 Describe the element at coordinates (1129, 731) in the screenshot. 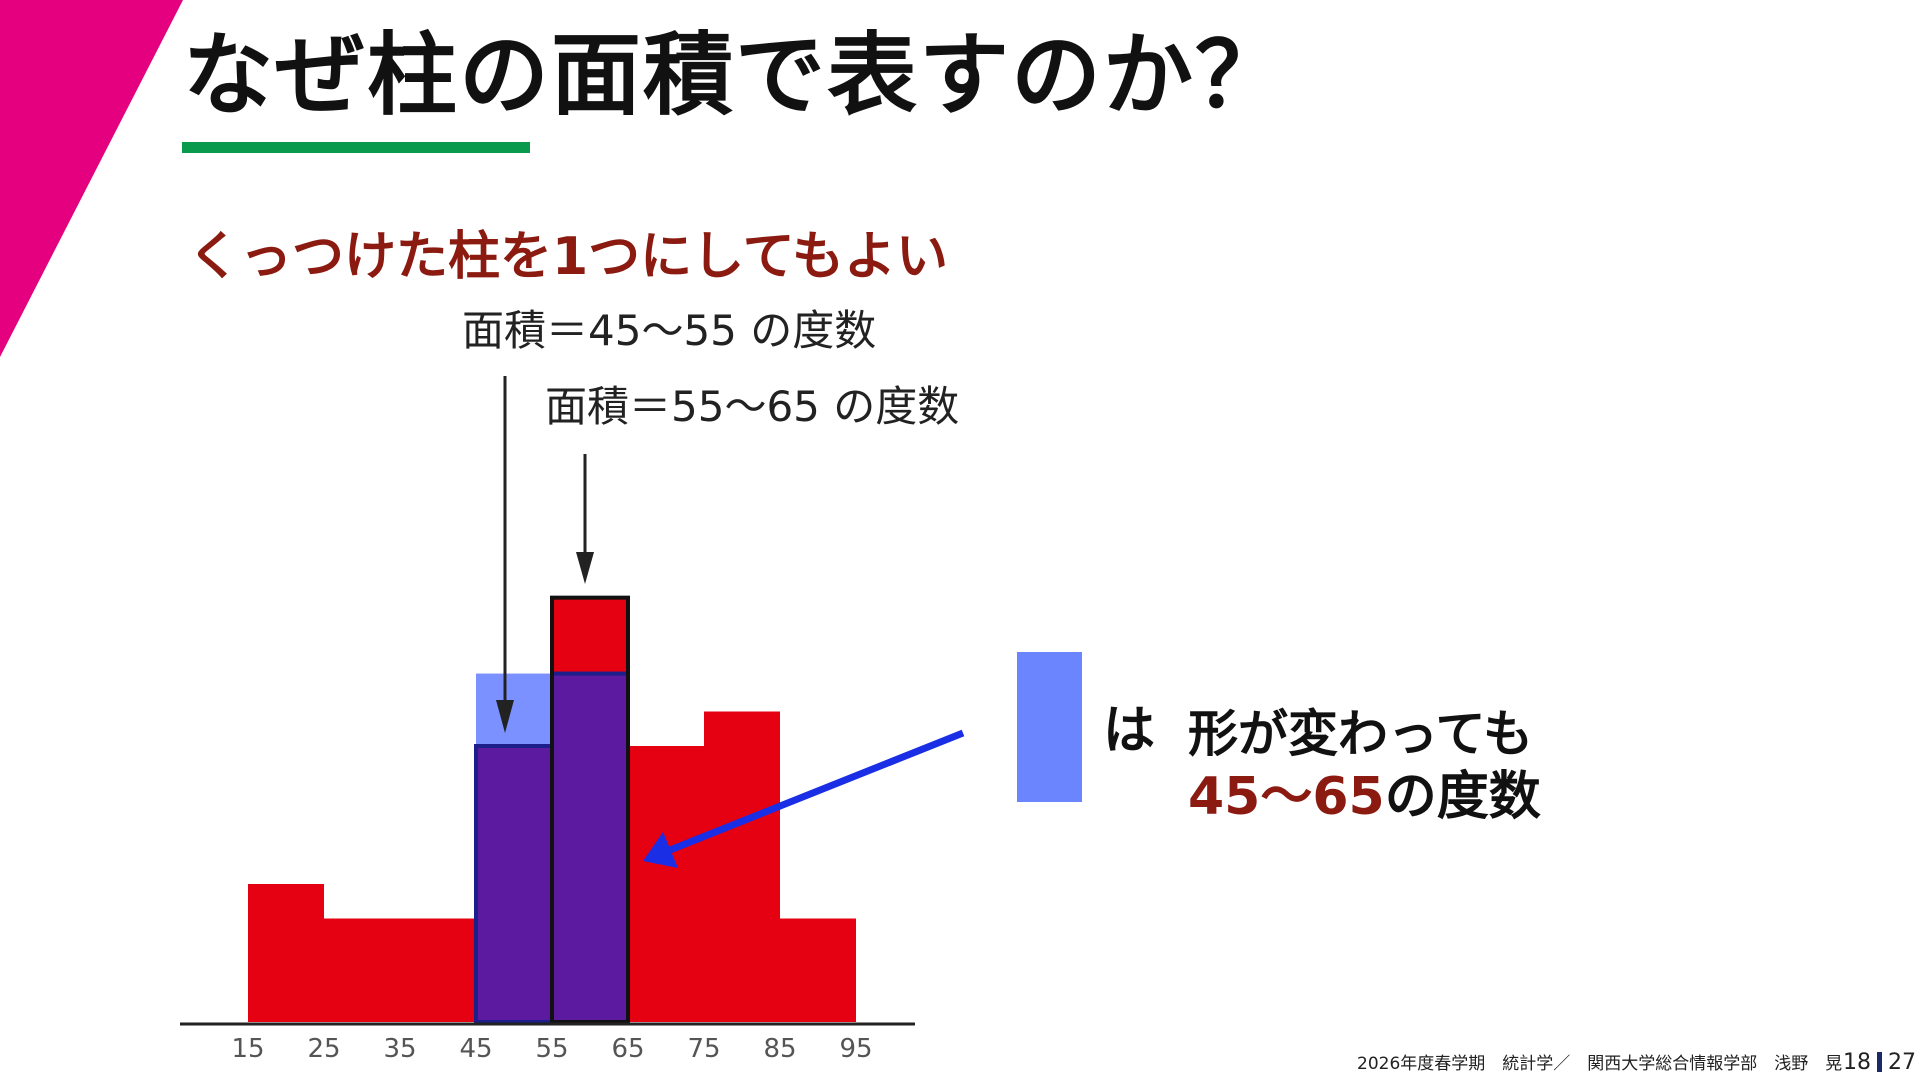

I see `legend-ha-text: は` at that location.